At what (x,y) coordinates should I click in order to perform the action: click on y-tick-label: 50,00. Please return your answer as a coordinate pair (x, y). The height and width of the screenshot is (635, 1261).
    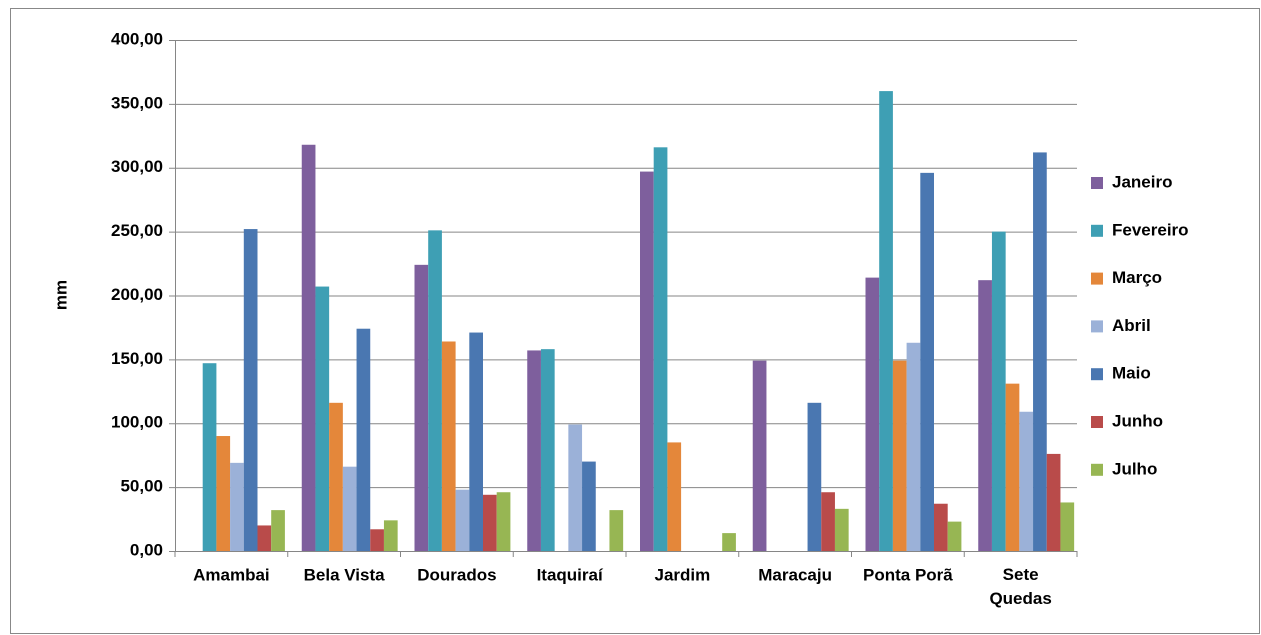
    Looking at the image, I should click on (141, 486).